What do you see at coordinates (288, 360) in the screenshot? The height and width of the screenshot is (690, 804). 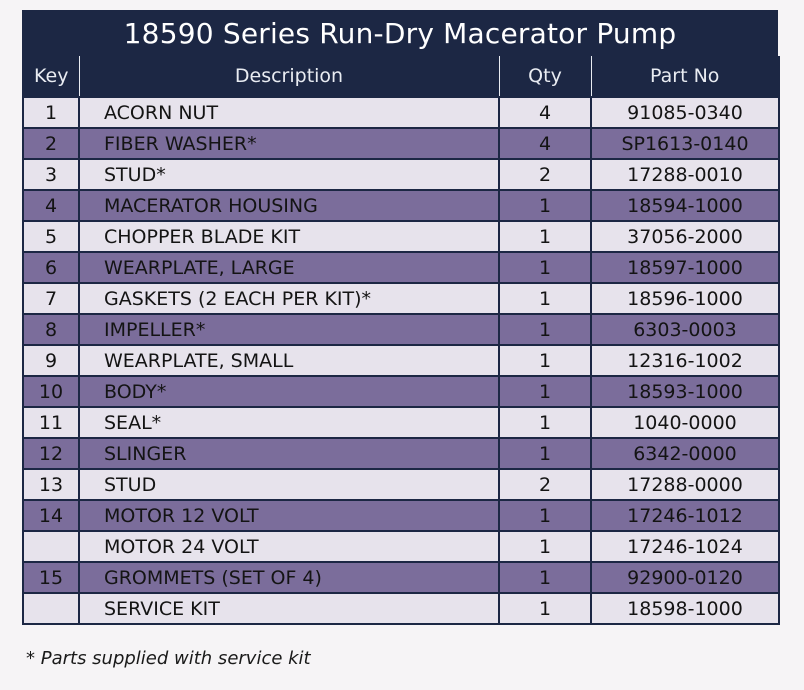 I see `row-description: WEARPLATE, SMALL` at bounding box center [288, 360].